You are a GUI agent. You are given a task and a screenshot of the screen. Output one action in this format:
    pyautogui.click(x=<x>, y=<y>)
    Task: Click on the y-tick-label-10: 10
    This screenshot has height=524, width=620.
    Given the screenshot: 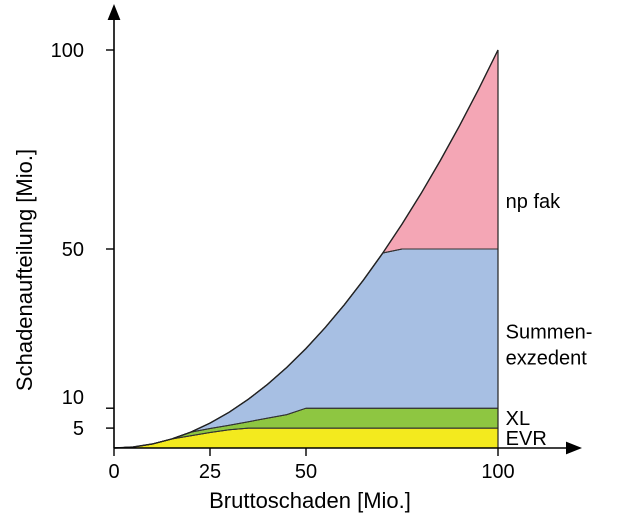 What is the action you would take?
    pyautogui.click(x=73, y=398)
    